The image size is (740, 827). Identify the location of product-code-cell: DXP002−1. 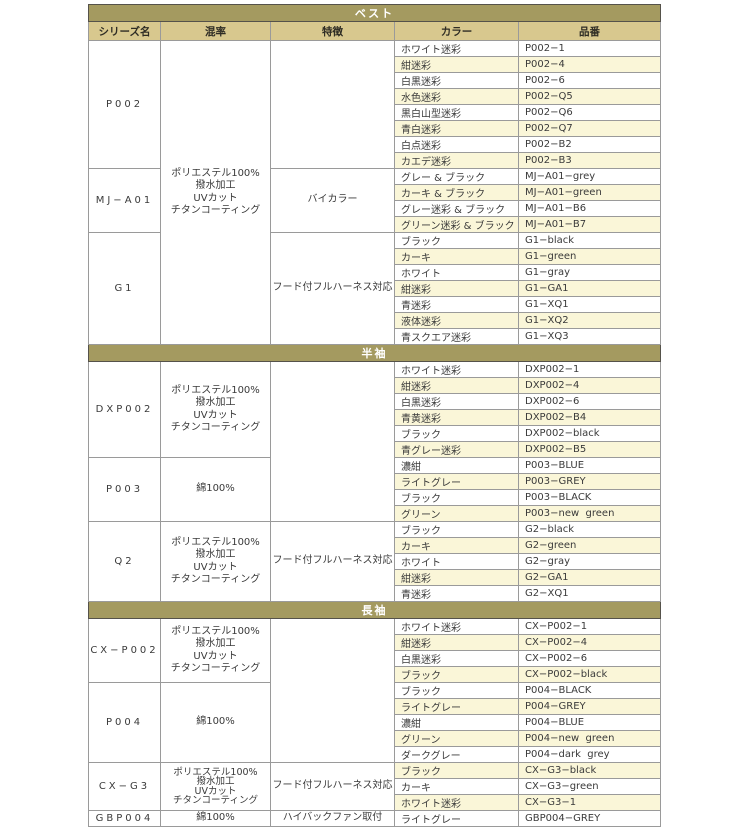
(589, 369).